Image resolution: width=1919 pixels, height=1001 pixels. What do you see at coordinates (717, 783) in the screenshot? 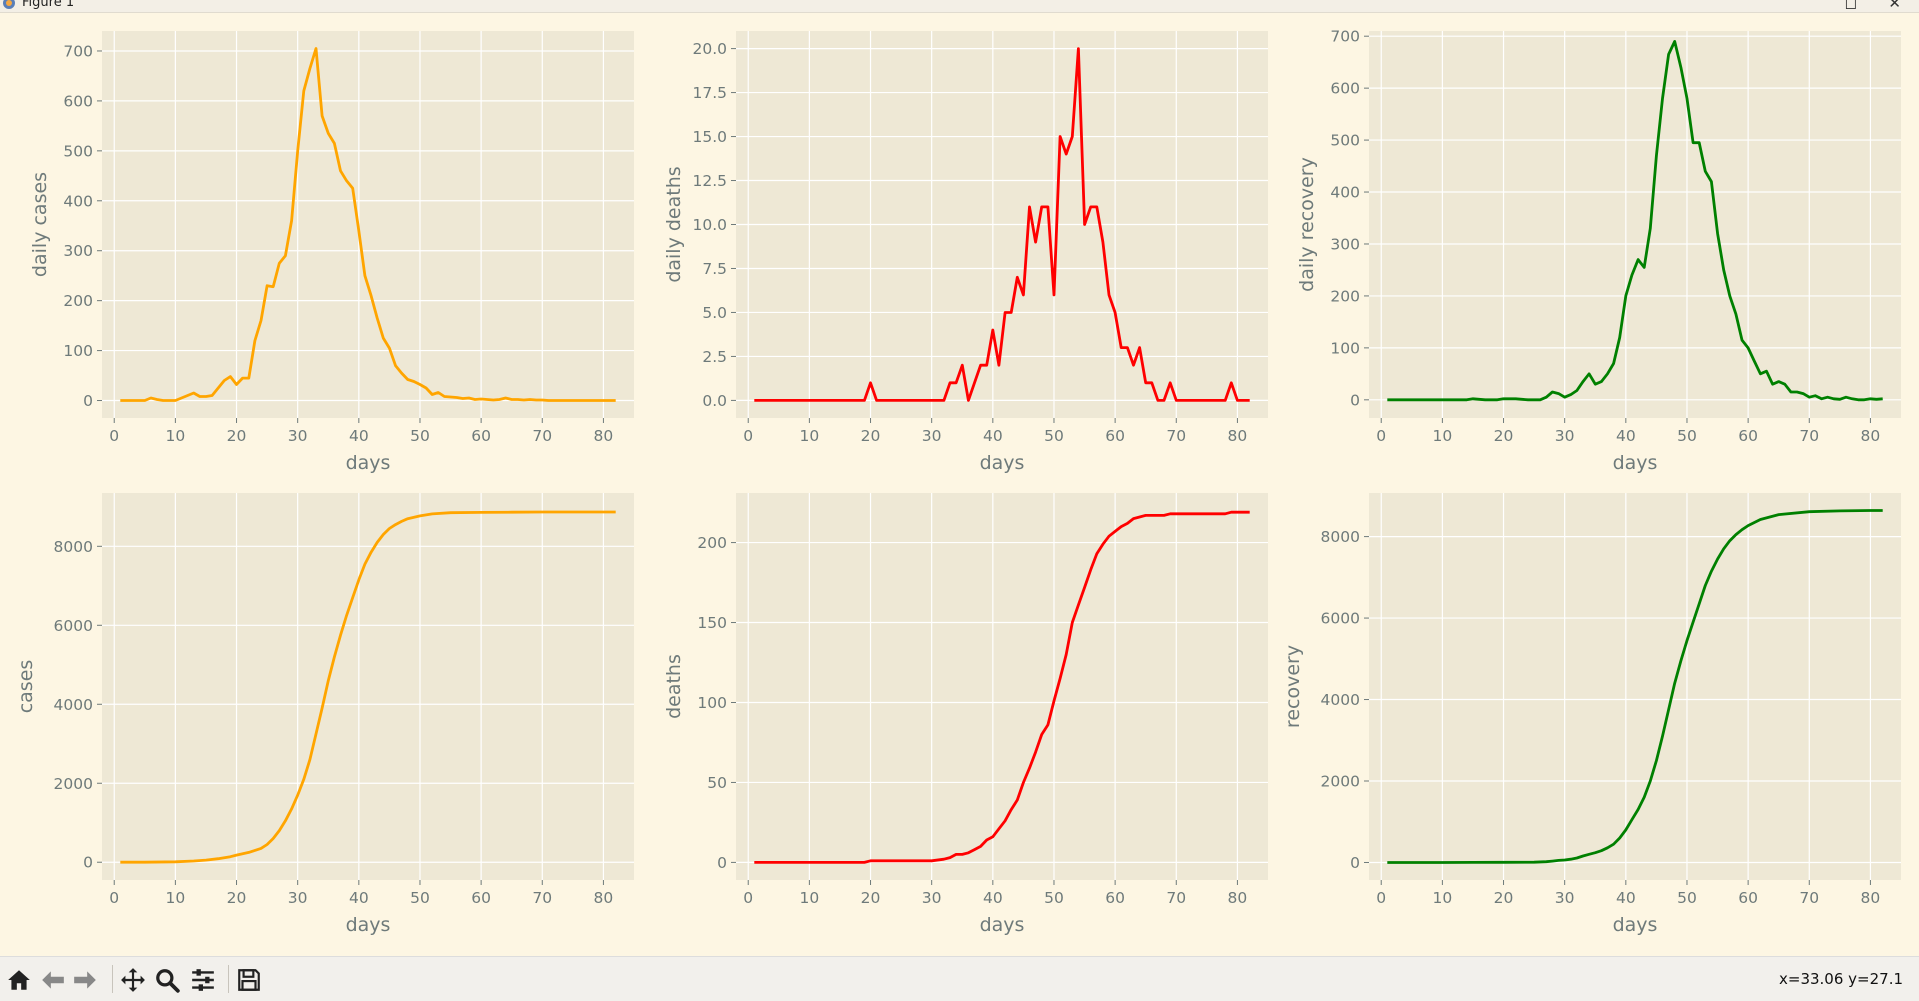
I see `y-tick-label: 50` at bounding box center [717, 783].